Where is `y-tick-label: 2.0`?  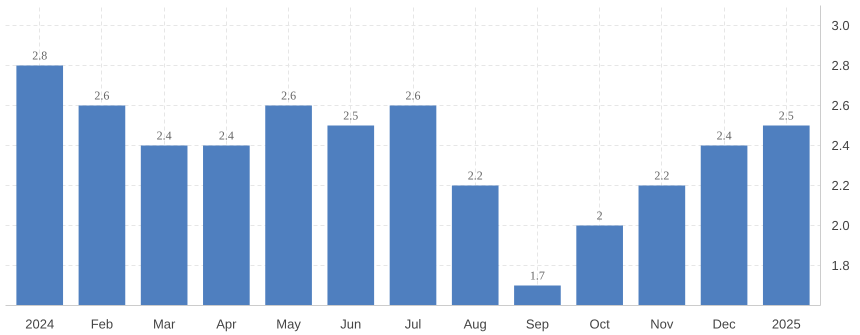
y-tick-label: 2.0 is located at coordinates (841, 225).